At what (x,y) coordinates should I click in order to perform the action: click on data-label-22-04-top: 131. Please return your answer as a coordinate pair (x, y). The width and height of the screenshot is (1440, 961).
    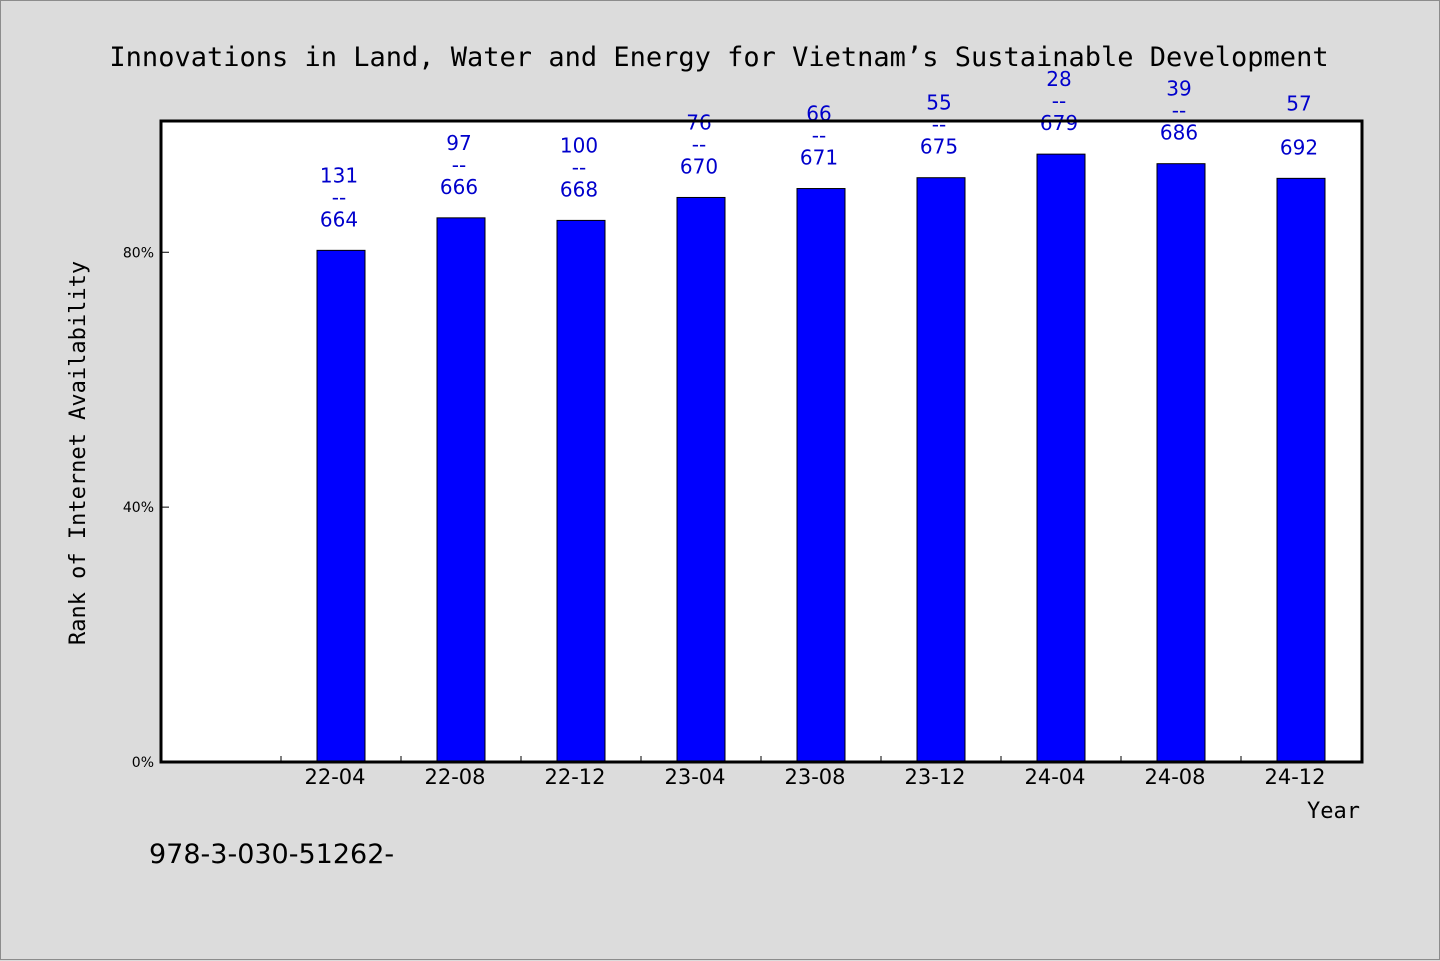
    Looking at the image, I should click on (339, 175).